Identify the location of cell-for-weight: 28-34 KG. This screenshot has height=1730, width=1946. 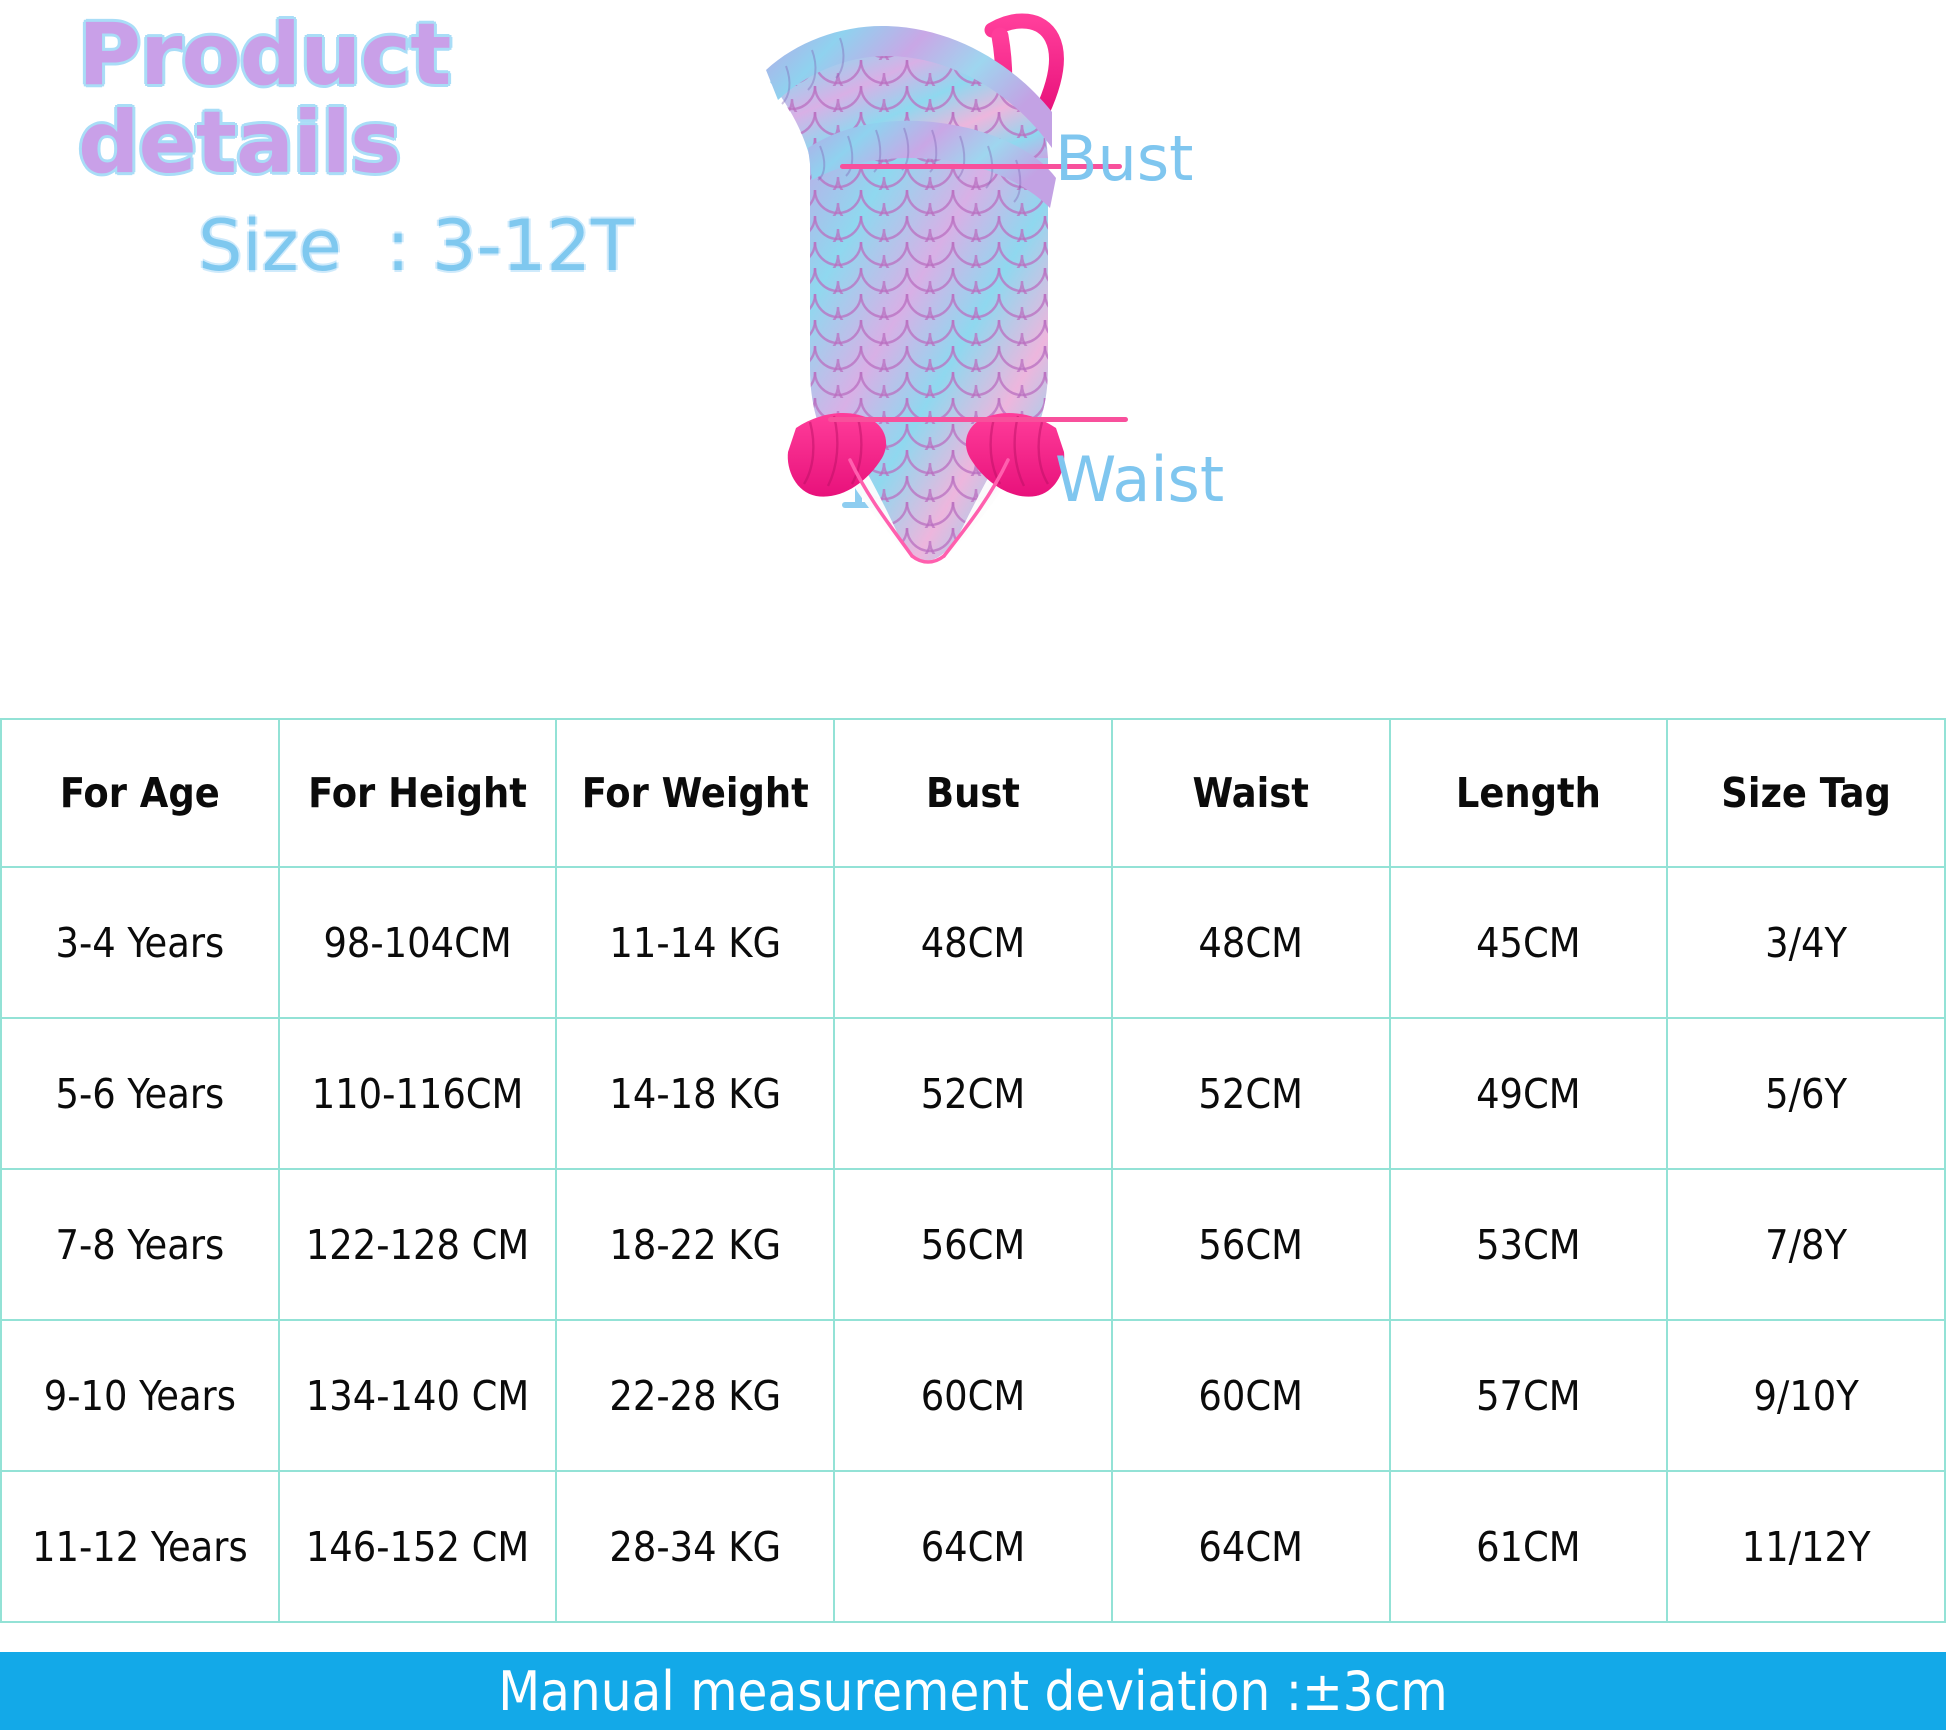
(695, 1546).